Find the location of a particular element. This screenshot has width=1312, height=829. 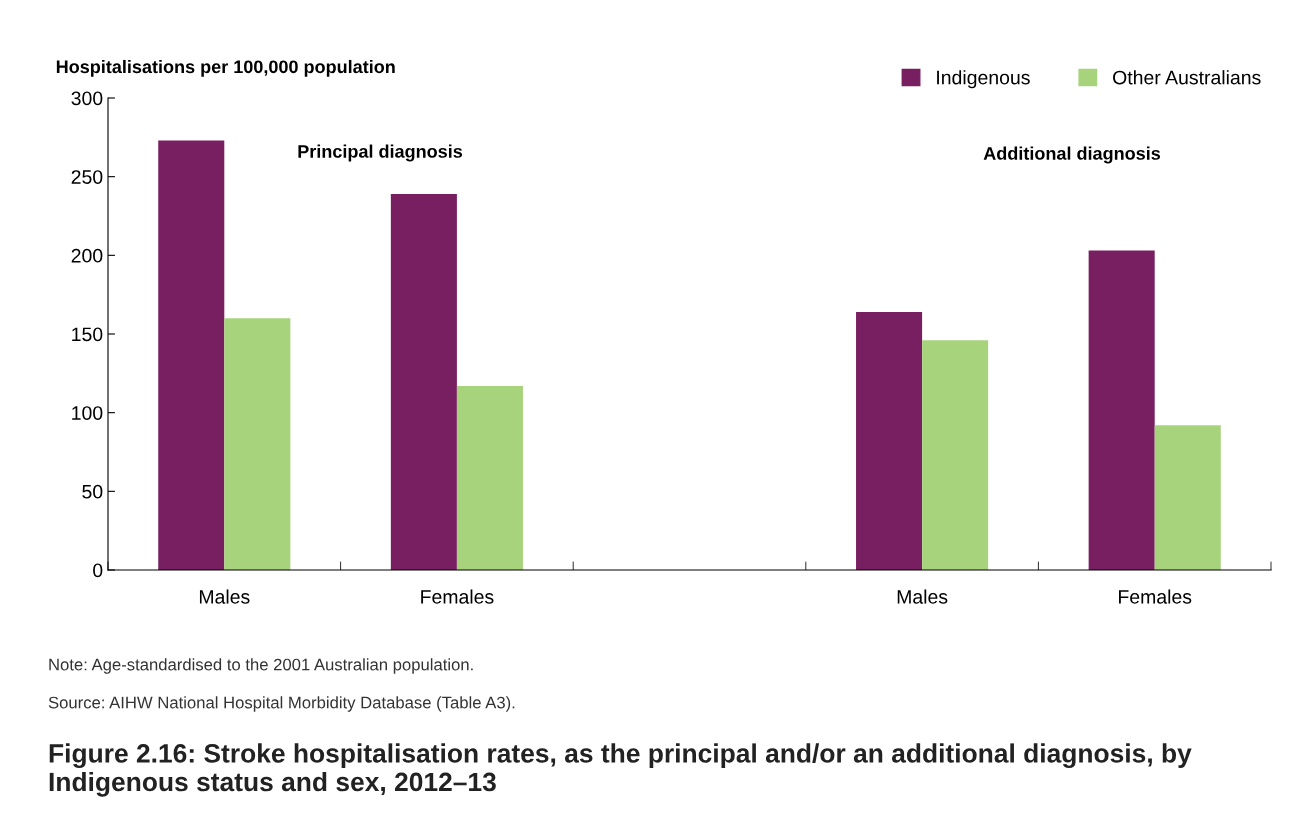

y-axis-title: Hospitalisations per 100,000 population is located at coordinates (225, 68).